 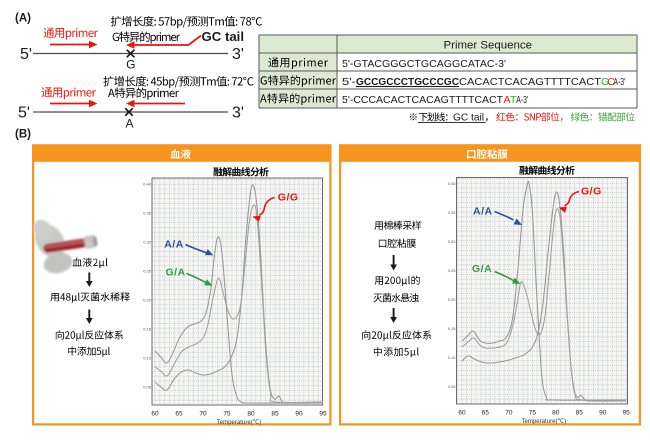 What do you see at coordinates (23, 19) in the screenshot?
I see `svg-text: (A)` at bounding box center [23, 19].